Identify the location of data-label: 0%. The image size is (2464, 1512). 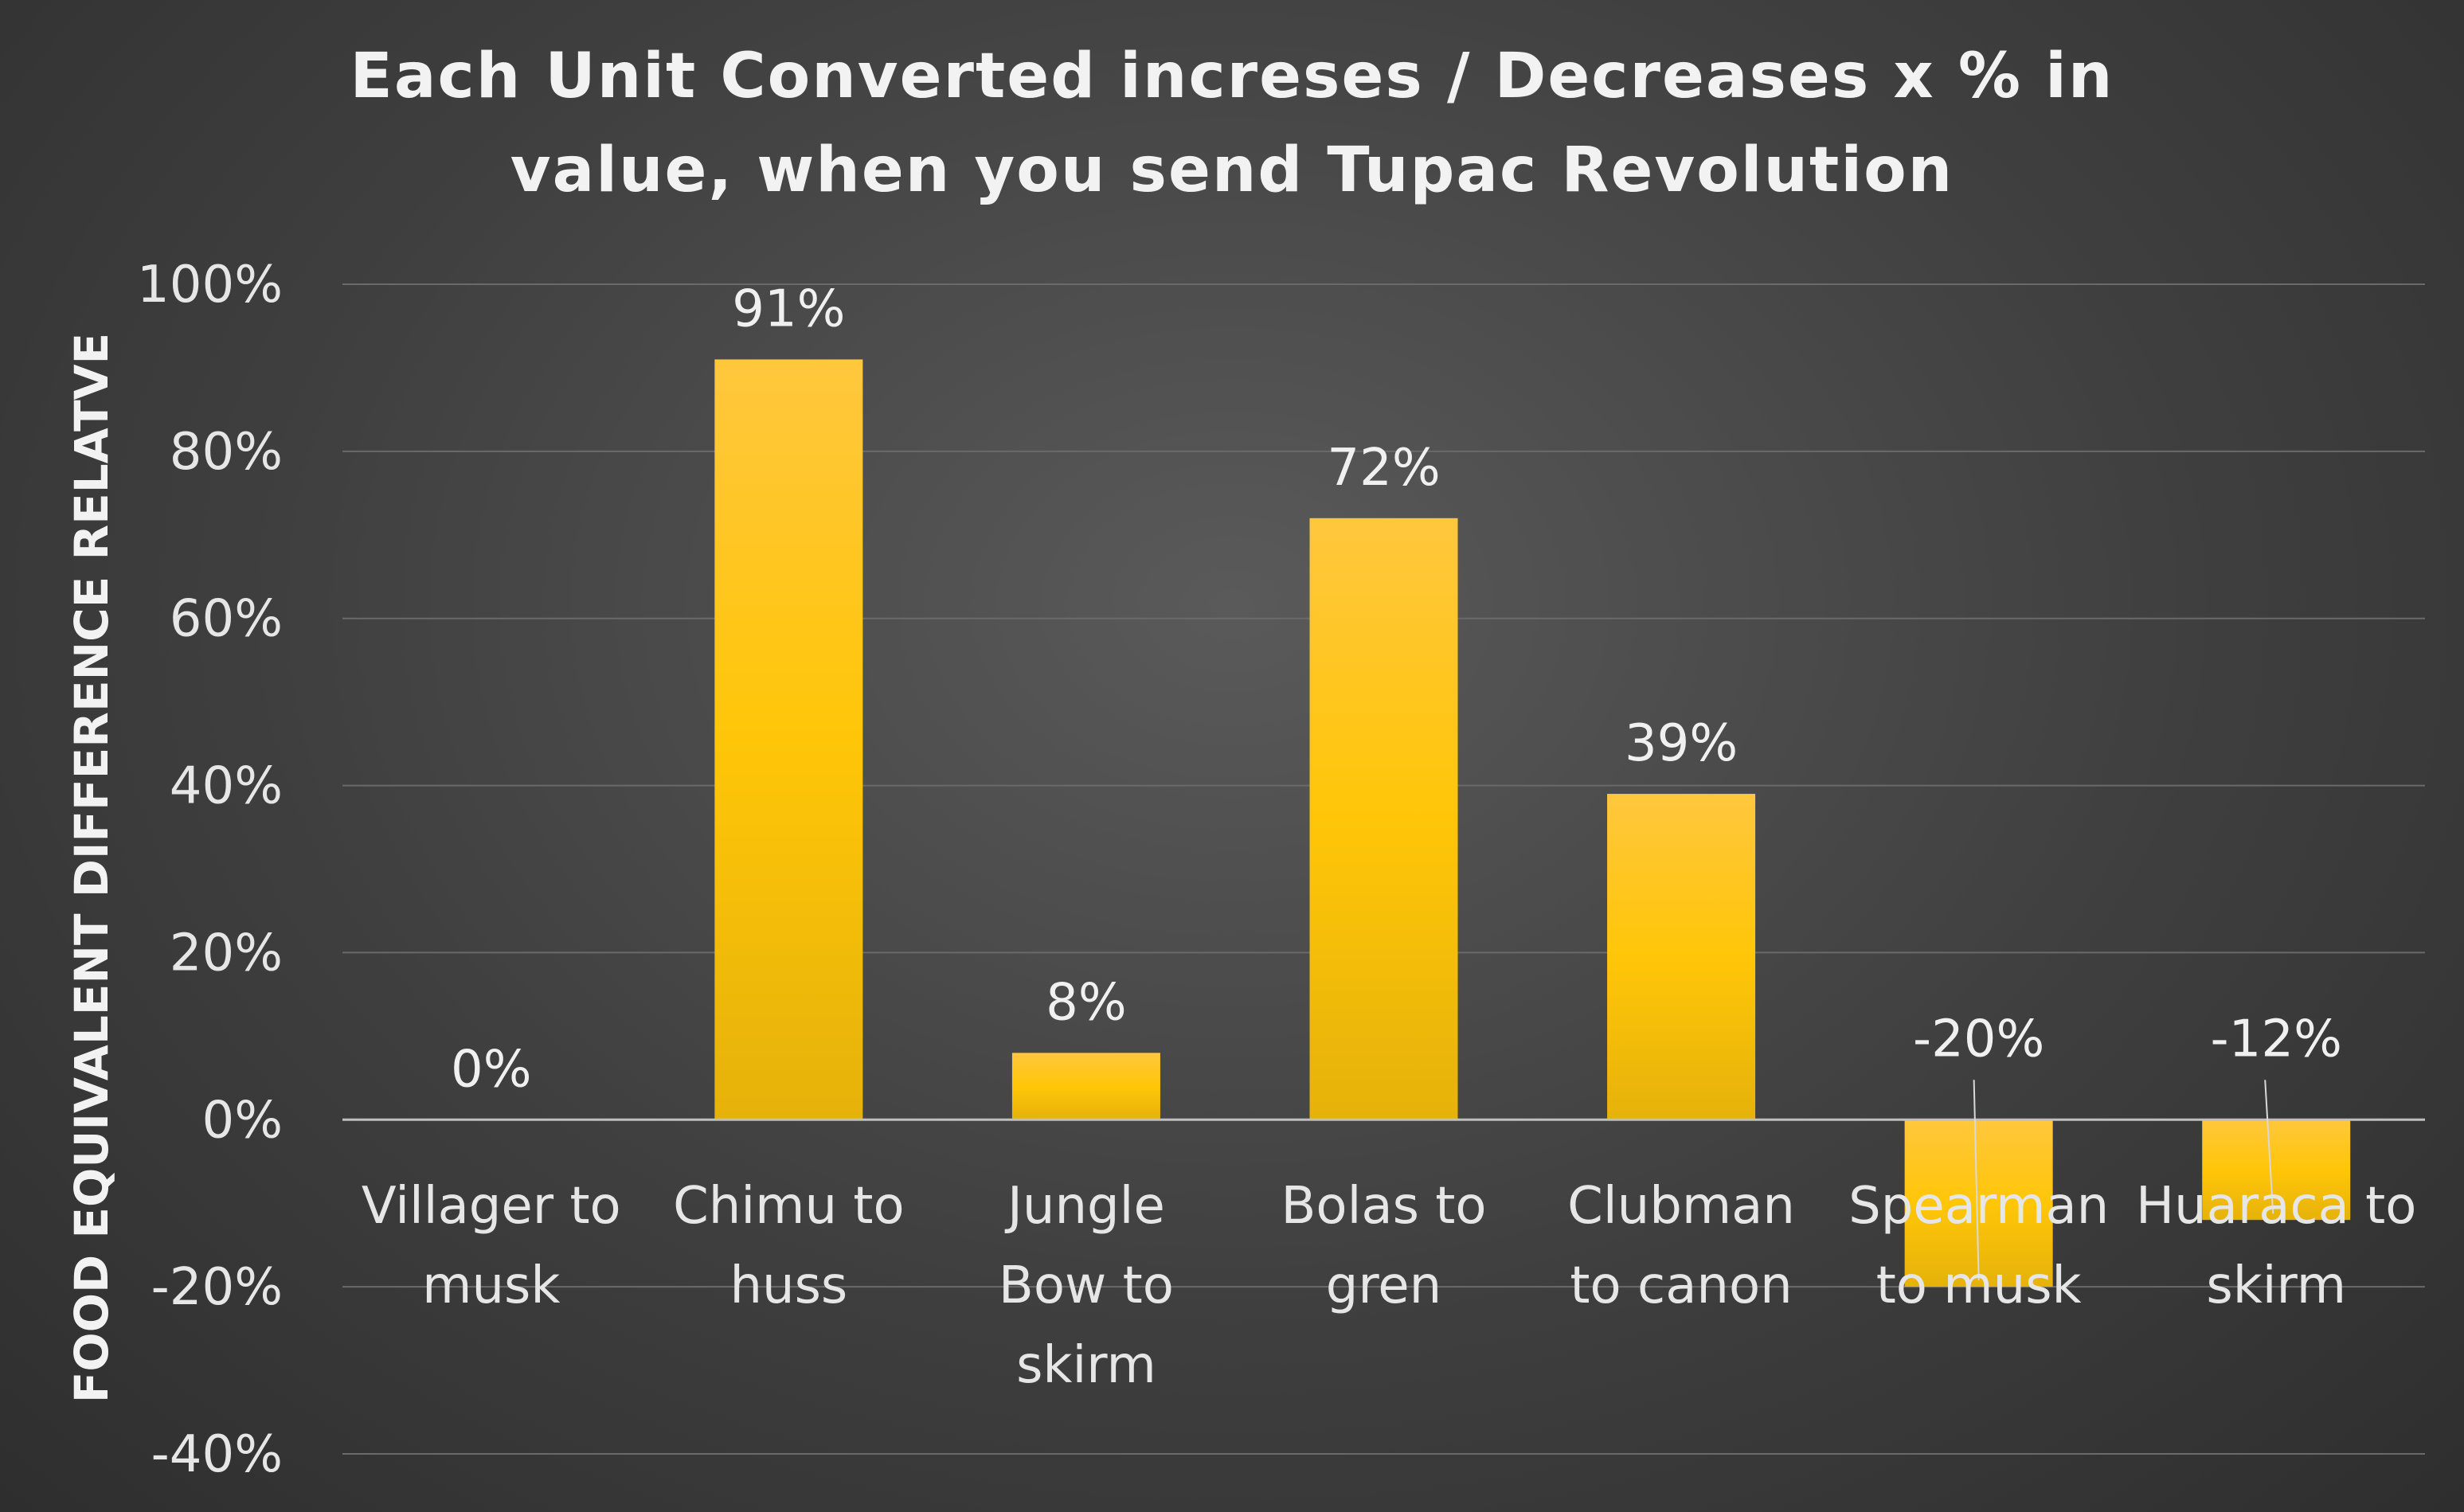
(491, 1069).